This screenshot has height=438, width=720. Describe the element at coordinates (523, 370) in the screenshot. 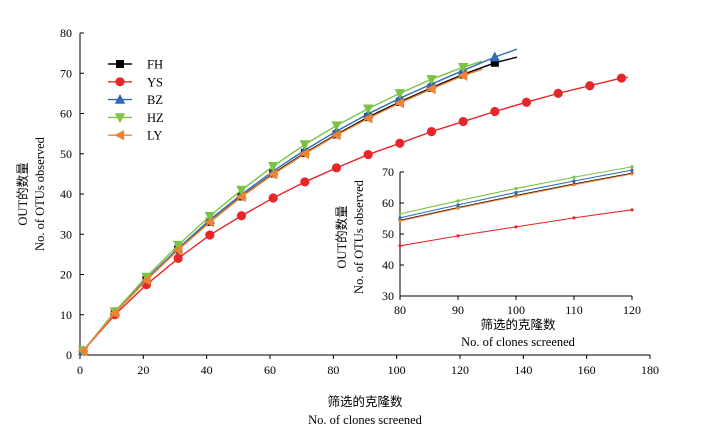

I see `x-tick-label: 140` at that location.